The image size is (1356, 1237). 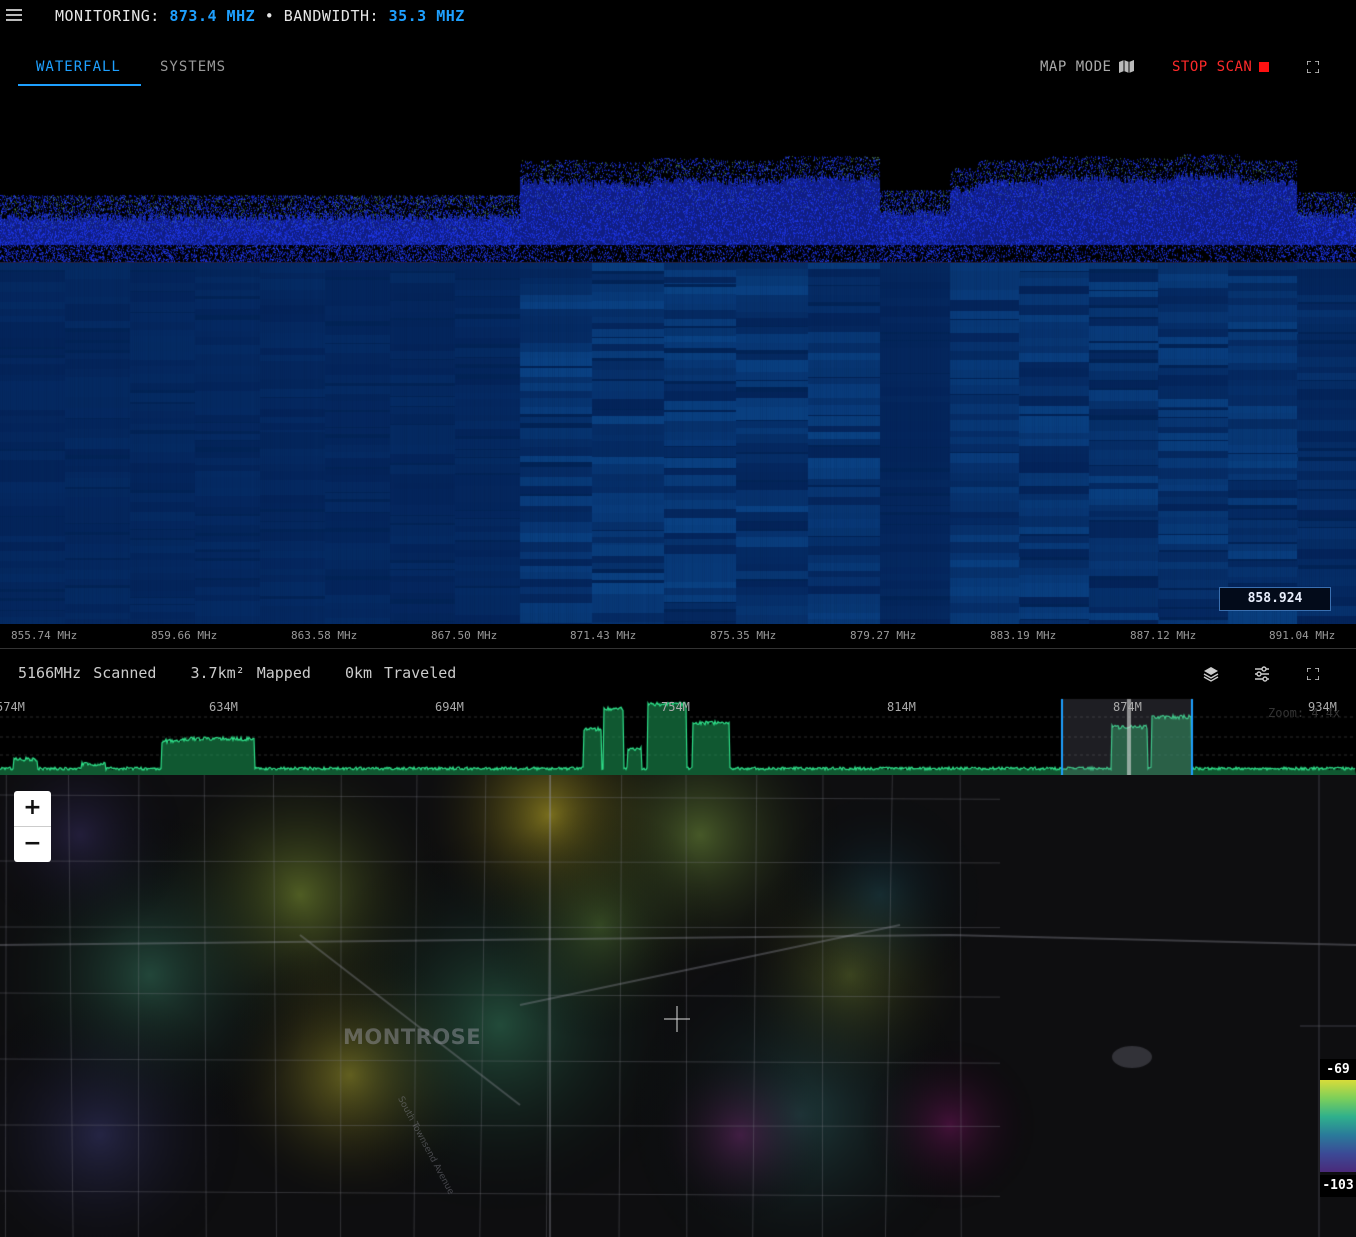 I want to click on zoom-in-button: +, so click(x=32, y=809).